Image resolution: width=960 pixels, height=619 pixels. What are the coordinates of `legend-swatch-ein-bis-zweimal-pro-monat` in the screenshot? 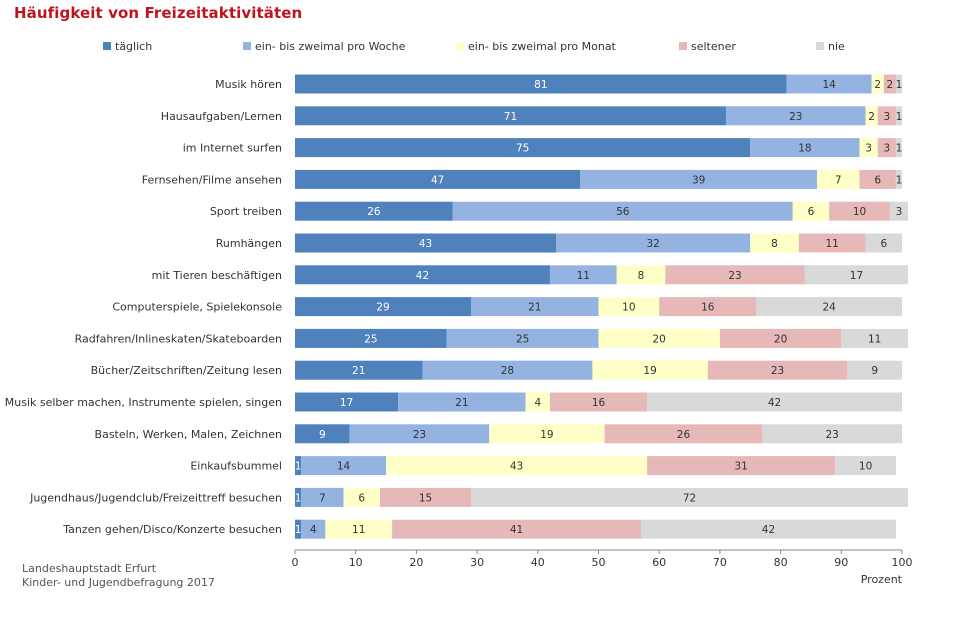 It's located at (460, 46).